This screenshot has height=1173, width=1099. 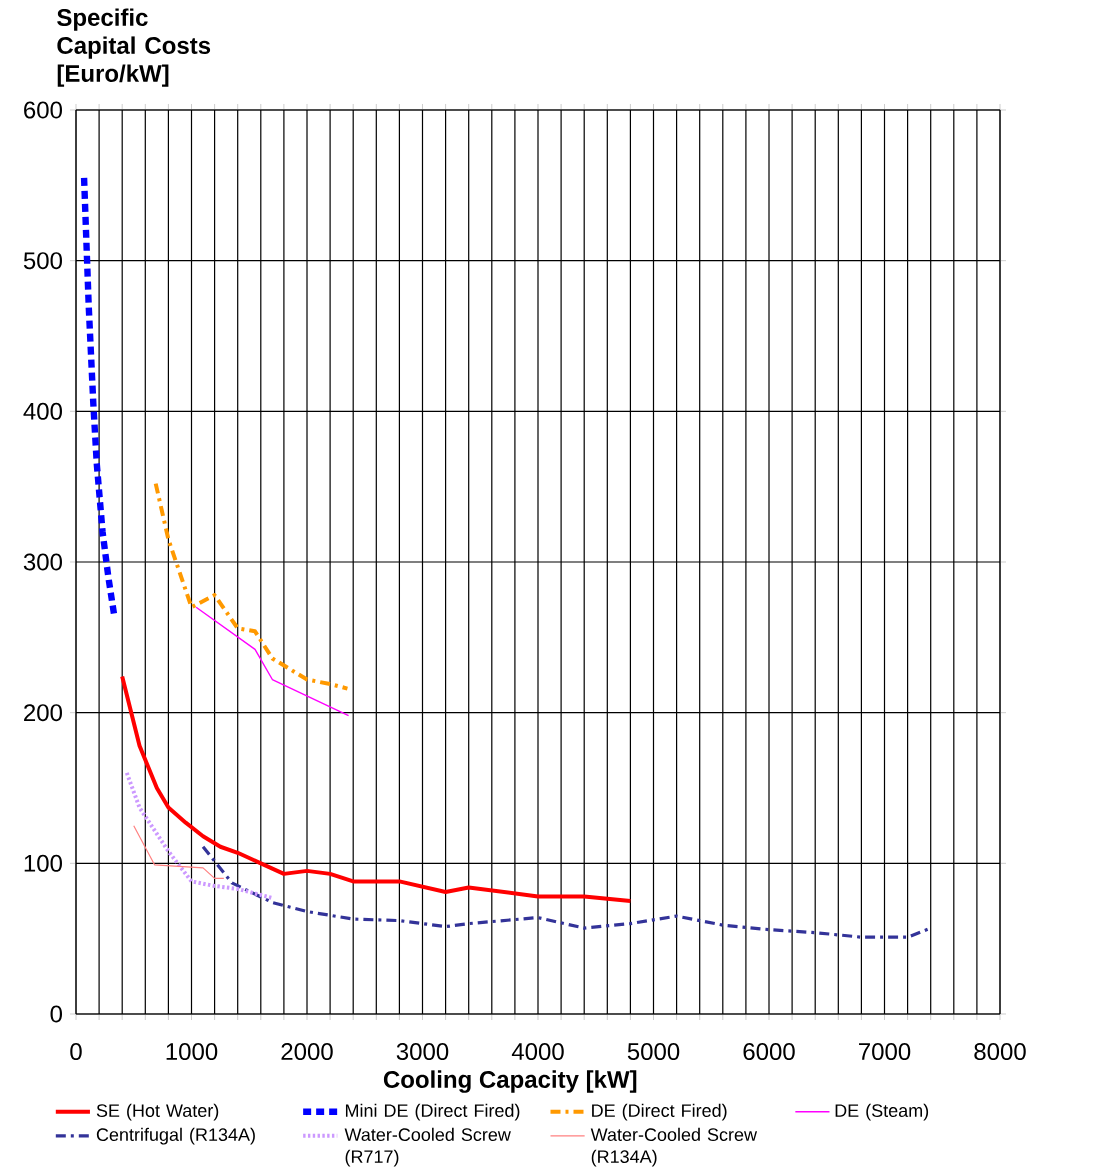 What do you see at coordinates (432, 1112) in the screenshot?
I see `legend-label: Mini DE (Direct Fired)` at bounding box center [432, 1112].